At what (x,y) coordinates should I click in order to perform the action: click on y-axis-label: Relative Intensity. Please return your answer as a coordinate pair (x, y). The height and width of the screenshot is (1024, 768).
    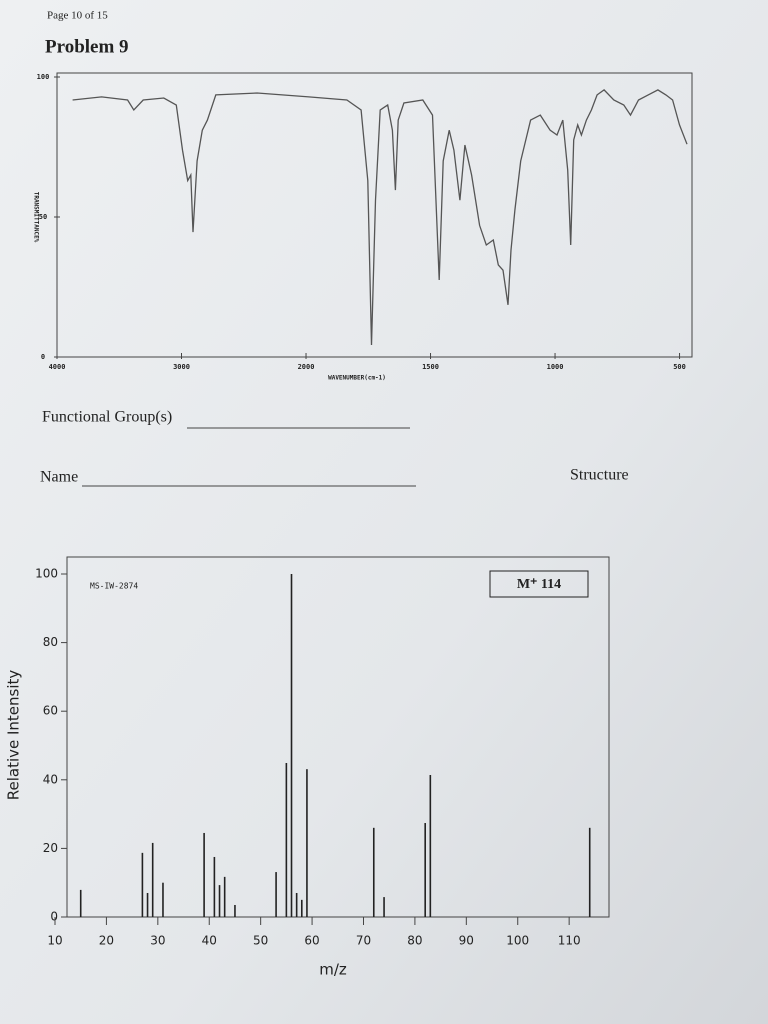
    Looking at the image, I should click on (14, 735).